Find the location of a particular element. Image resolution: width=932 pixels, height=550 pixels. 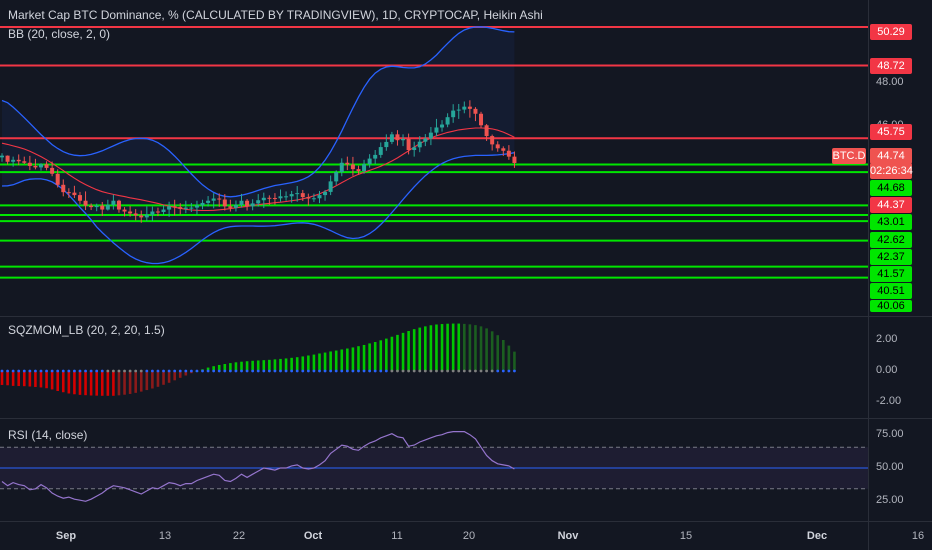

sqz-tick: -2.00 is located at coordinates (889, 401).